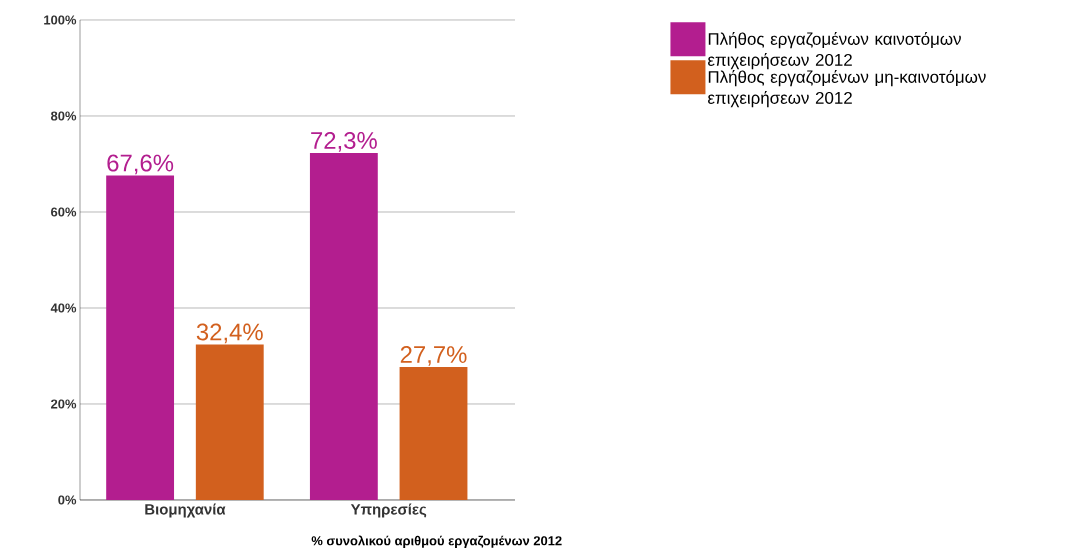  What do you see at coordinates (185, 510) in the screenshot?
I see `x-tick-label: Βιομηχανία` at bounding box center [185, 510].